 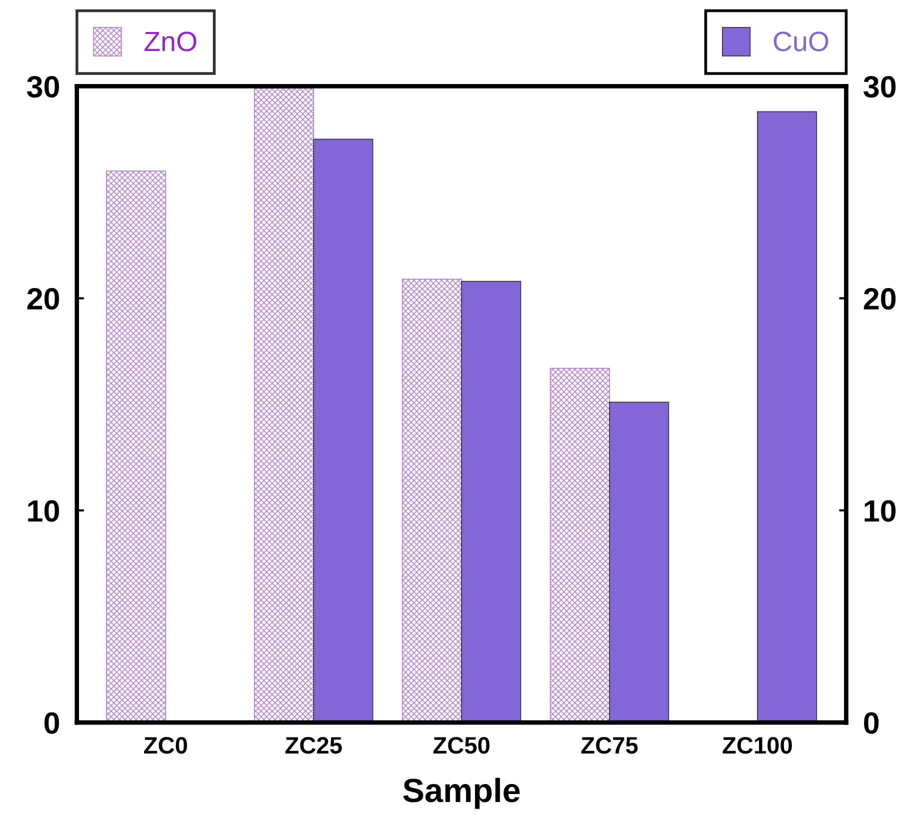 I want to click on y-tick-label: 30, so click(x=43, y=87).